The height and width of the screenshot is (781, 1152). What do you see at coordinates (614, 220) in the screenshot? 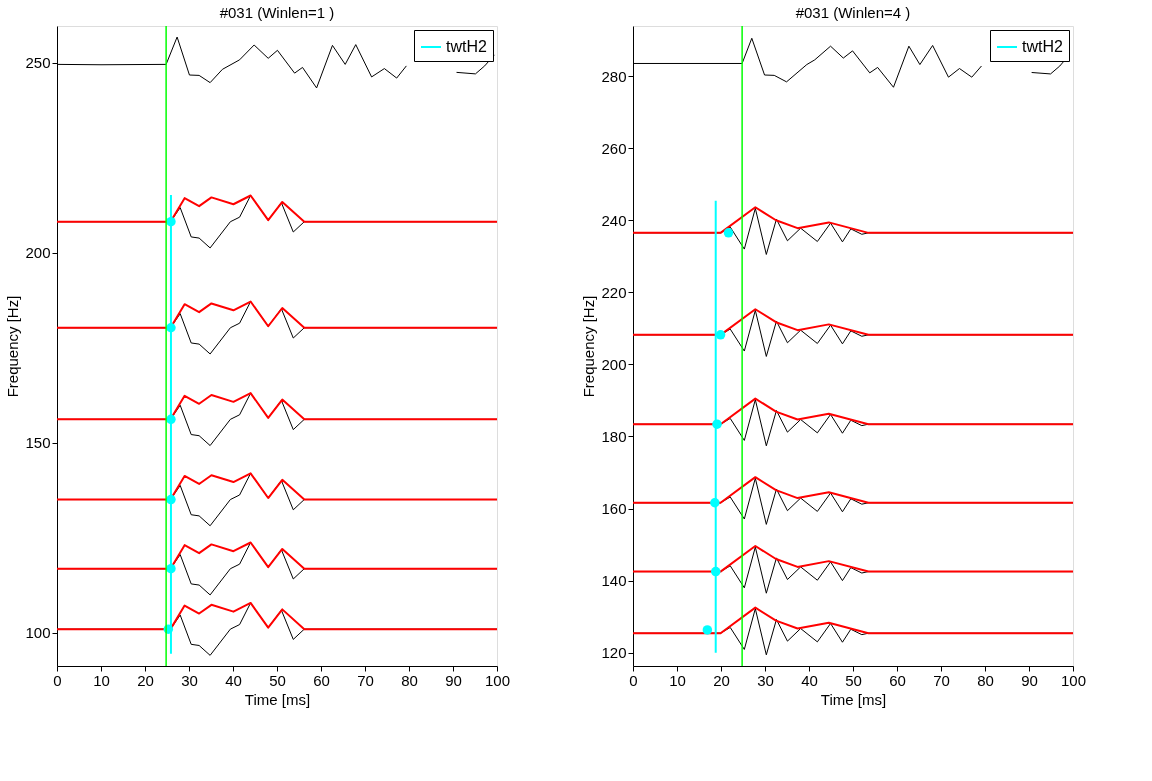
I see `y-tick-label: 240` at bounding box center [614, 220].